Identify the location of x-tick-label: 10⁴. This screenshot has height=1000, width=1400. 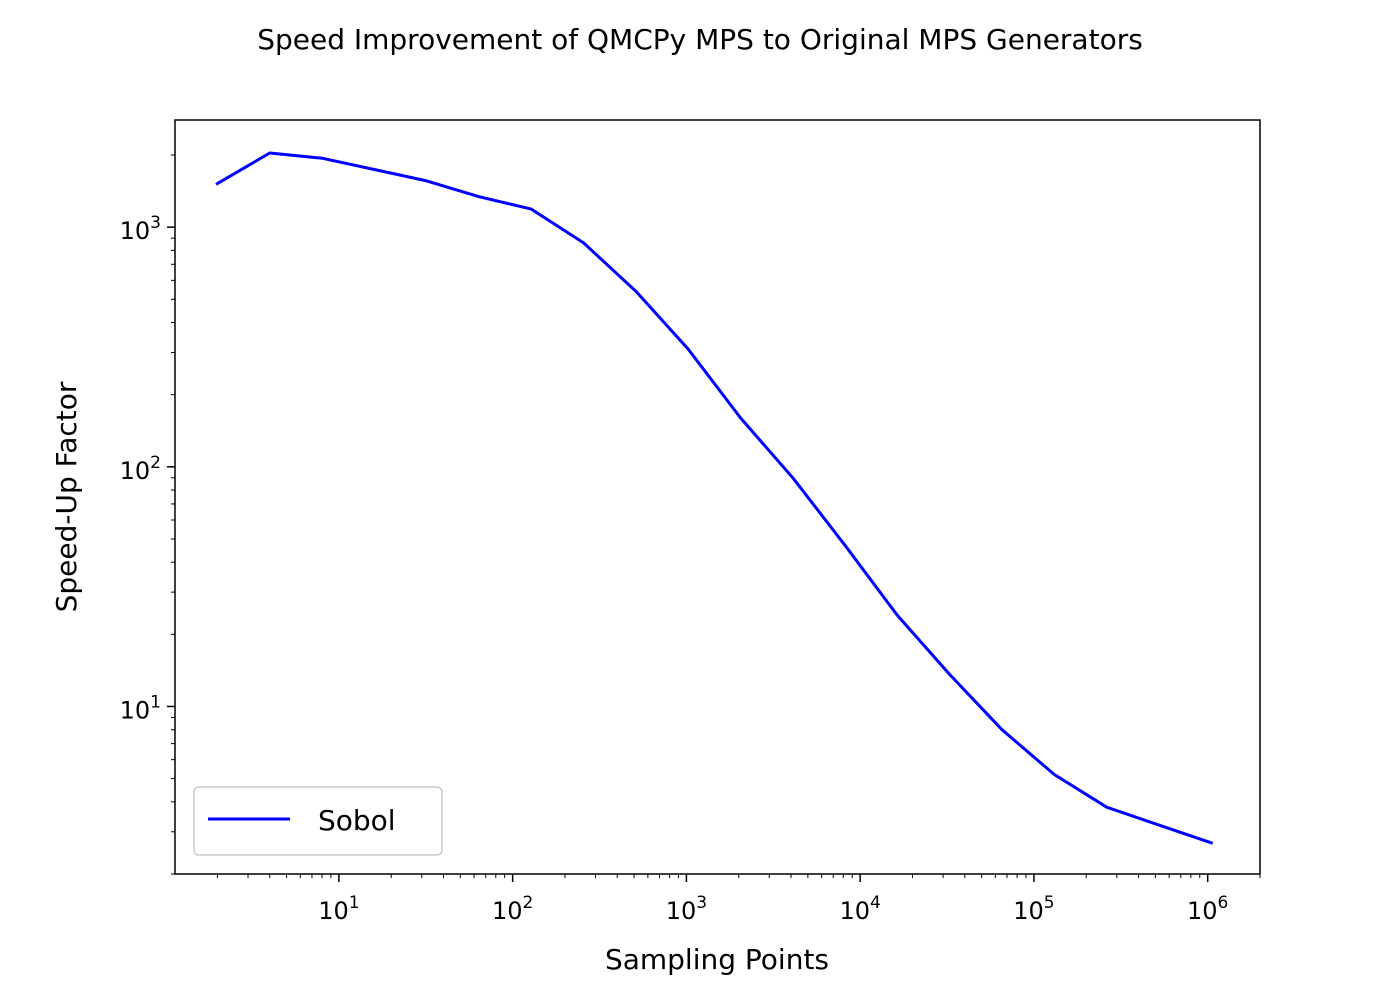
(859, 909).